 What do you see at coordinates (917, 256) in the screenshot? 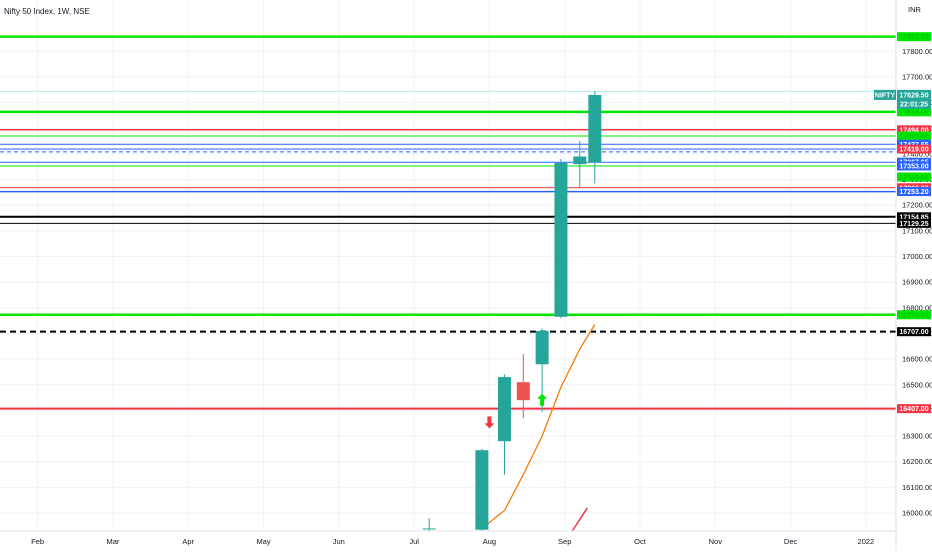
I see `y-tick-label: 17000.00` at bounding box center [917, 256].